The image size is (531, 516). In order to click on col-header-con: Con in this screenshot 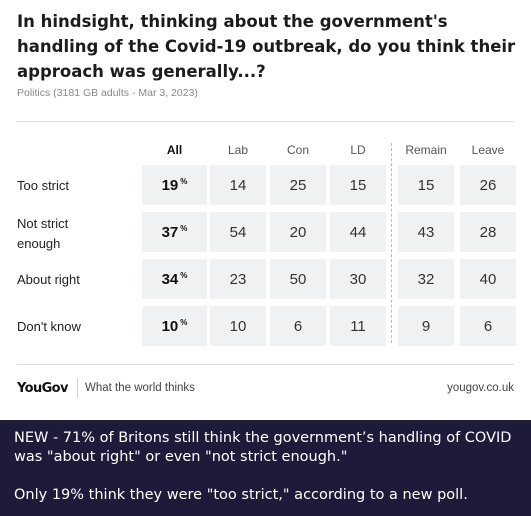, I will do `click(297, 150)`.